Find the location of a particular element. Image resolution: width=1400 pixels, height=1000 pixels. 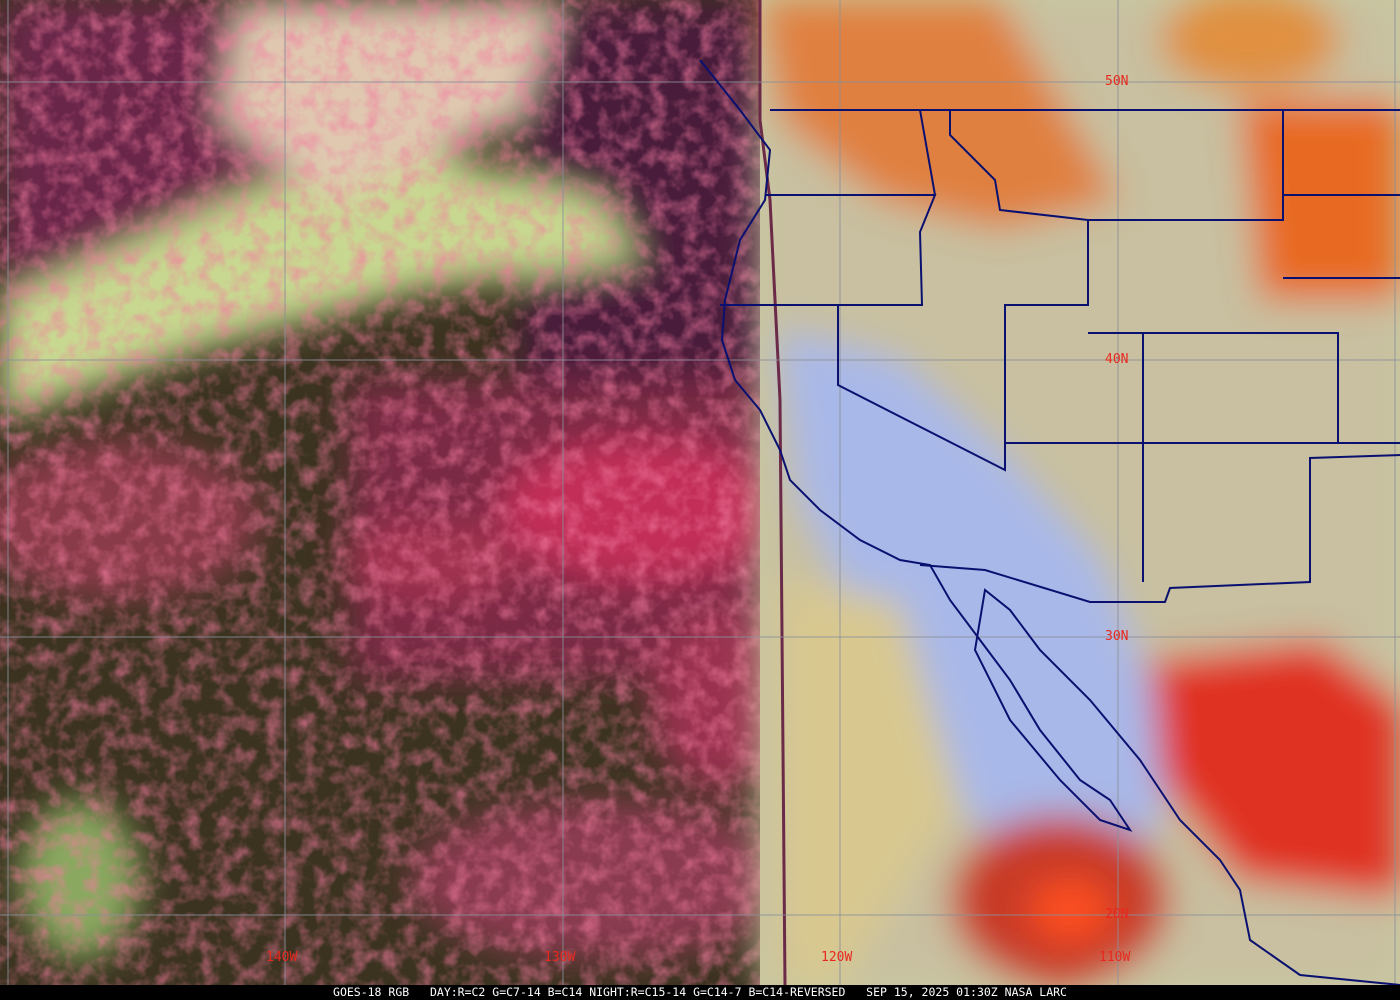

lon-label-110w: 110W is located at coordinates (1114, 957).